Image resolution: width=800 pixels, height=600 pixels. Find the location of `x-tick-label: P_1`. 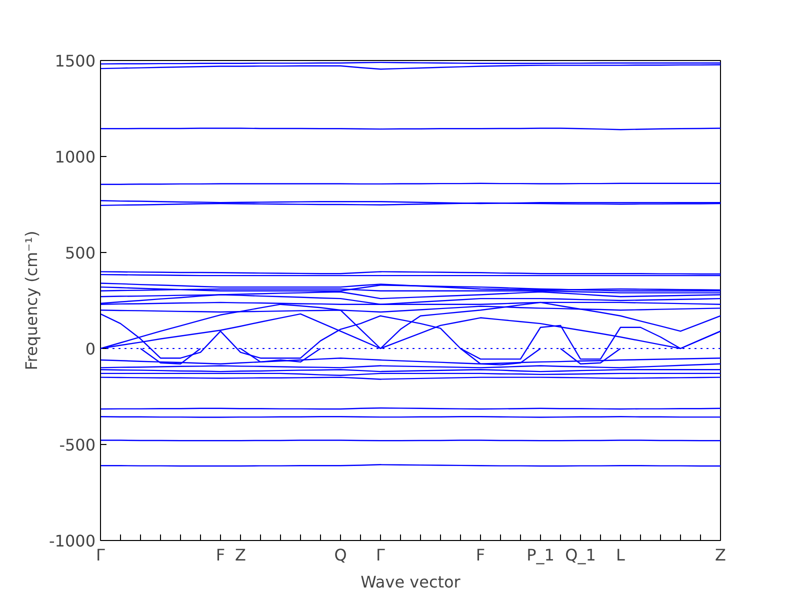

x-tick-label: P_1 is located at coordinates (540, 555).